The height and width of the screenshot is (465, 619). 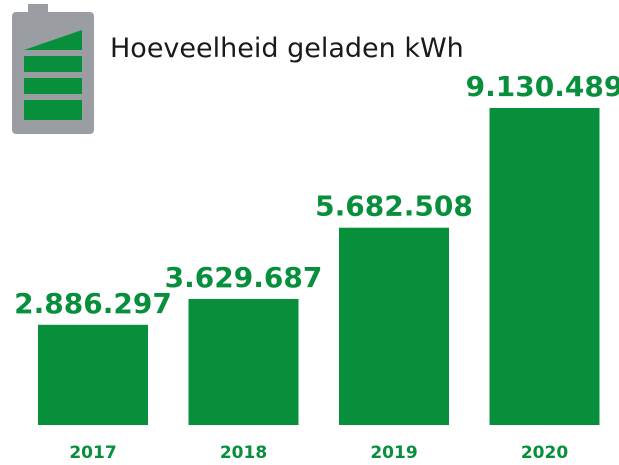 I want to click on value-label: 9.130.489, so click(x=542, y=86).